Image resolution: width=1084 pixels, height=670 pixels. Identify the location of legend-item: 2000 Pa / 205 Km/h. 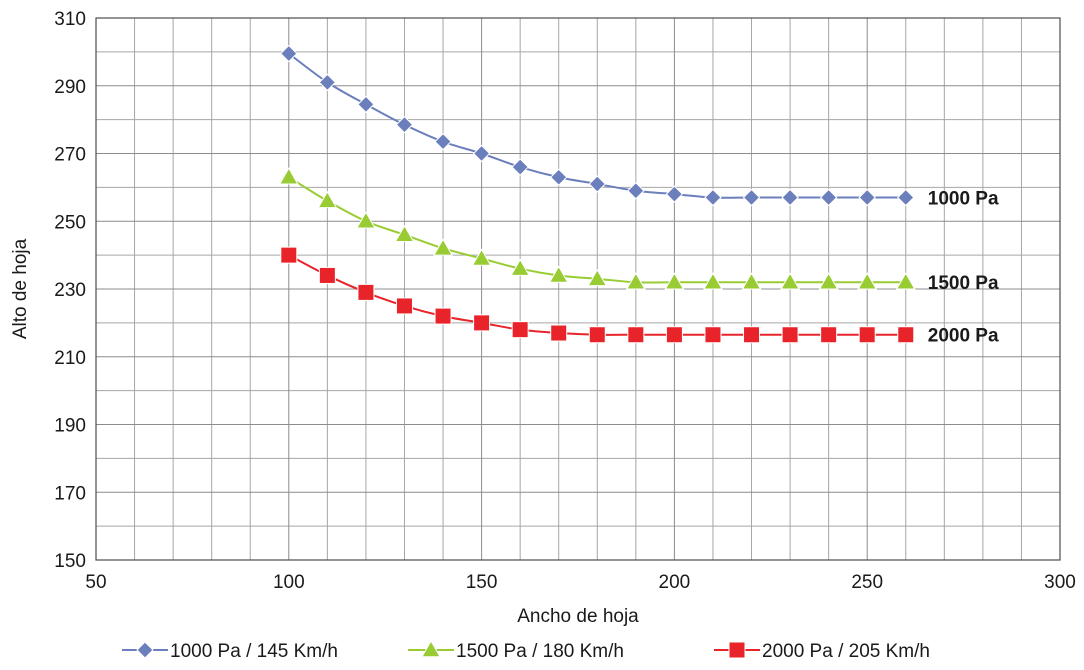
(822, 651).